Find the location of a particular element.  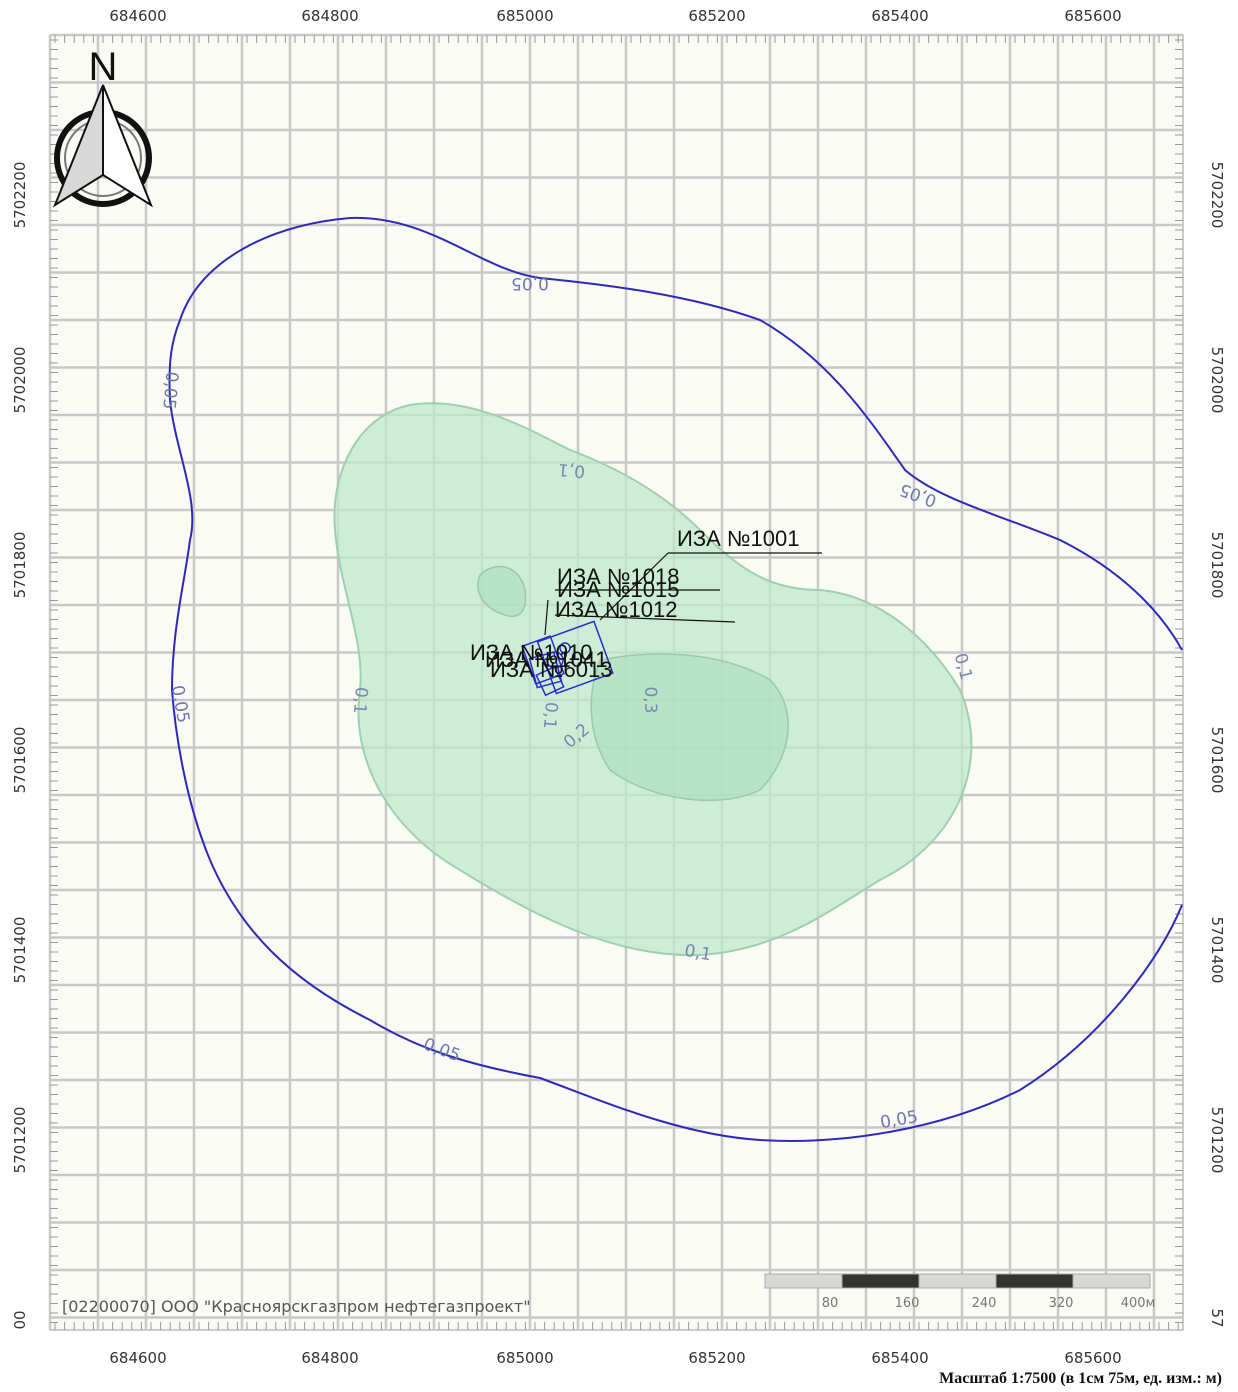

y-label-right: 5701200 is located at coordinates (1217, 1140).